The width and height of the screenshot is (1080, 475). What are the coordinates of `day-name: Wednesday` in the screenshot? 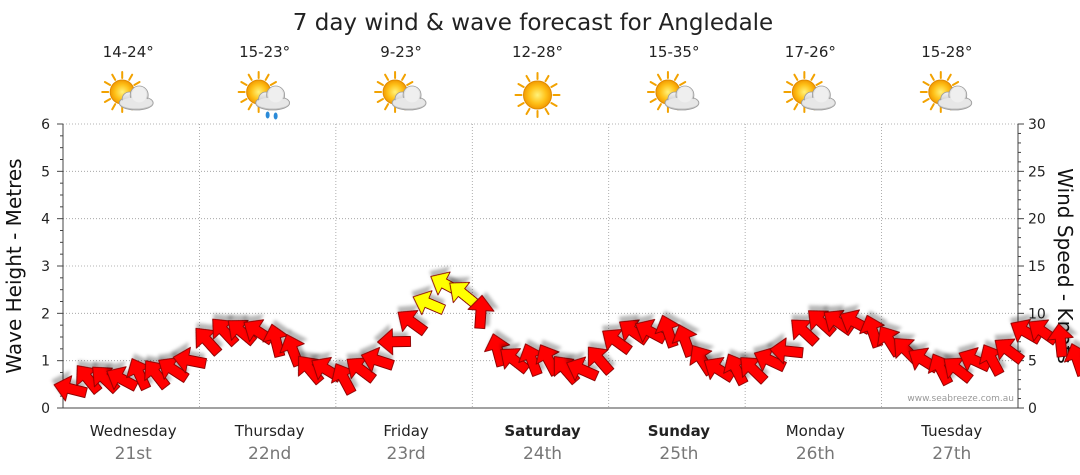 It's located at (133, 431).